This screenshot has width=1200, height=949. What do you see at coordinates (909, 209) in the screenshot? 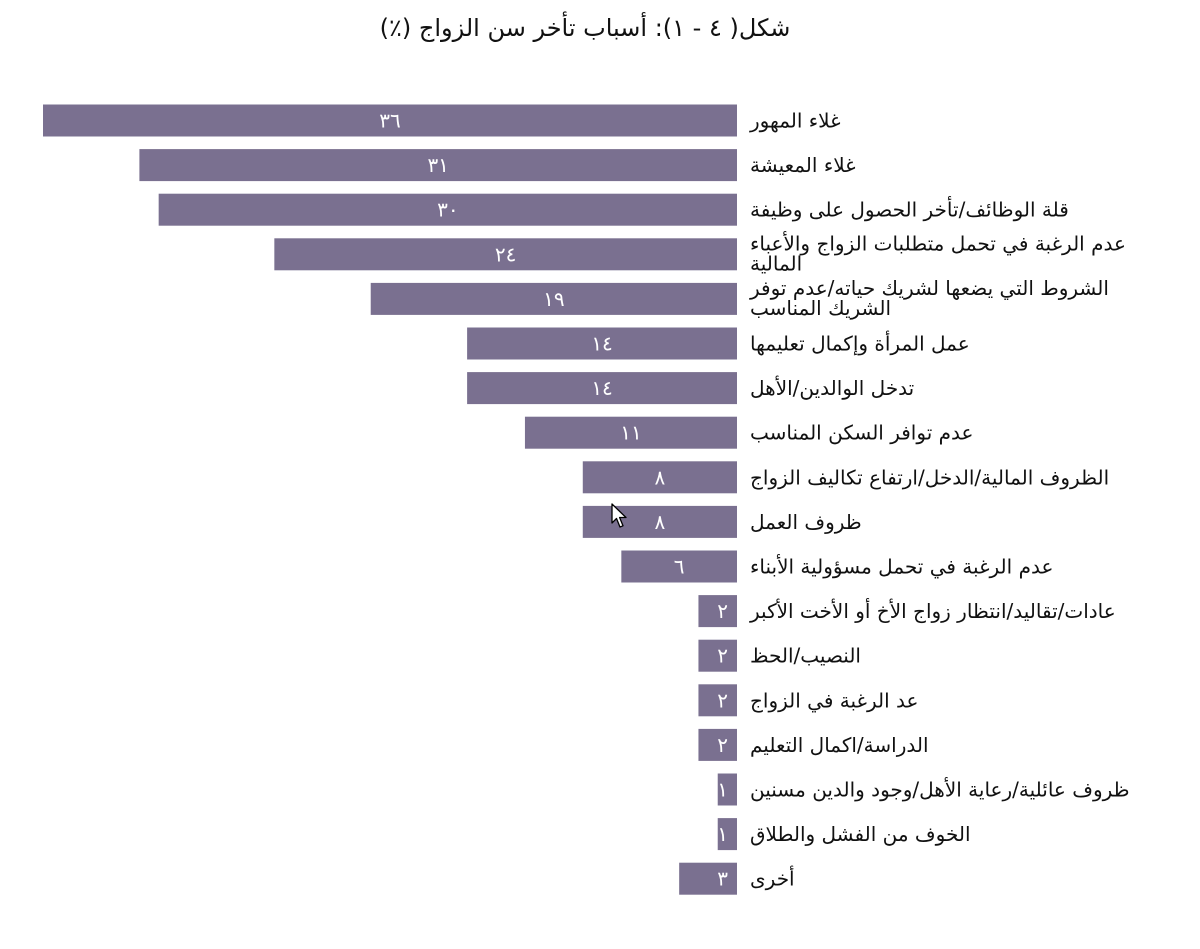
I see `category-label: قلة الوظائف/تأخر الحصول على وظيفة` at bounding box center [909, 209].